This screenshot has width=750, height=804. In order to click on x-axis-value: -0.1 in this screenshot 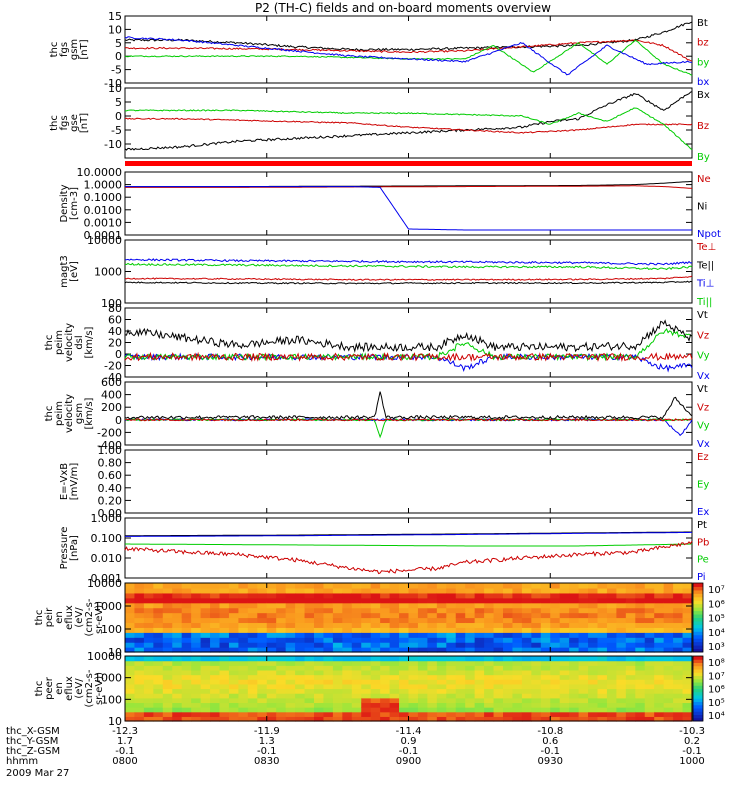, I will do `click(550, 751)`.